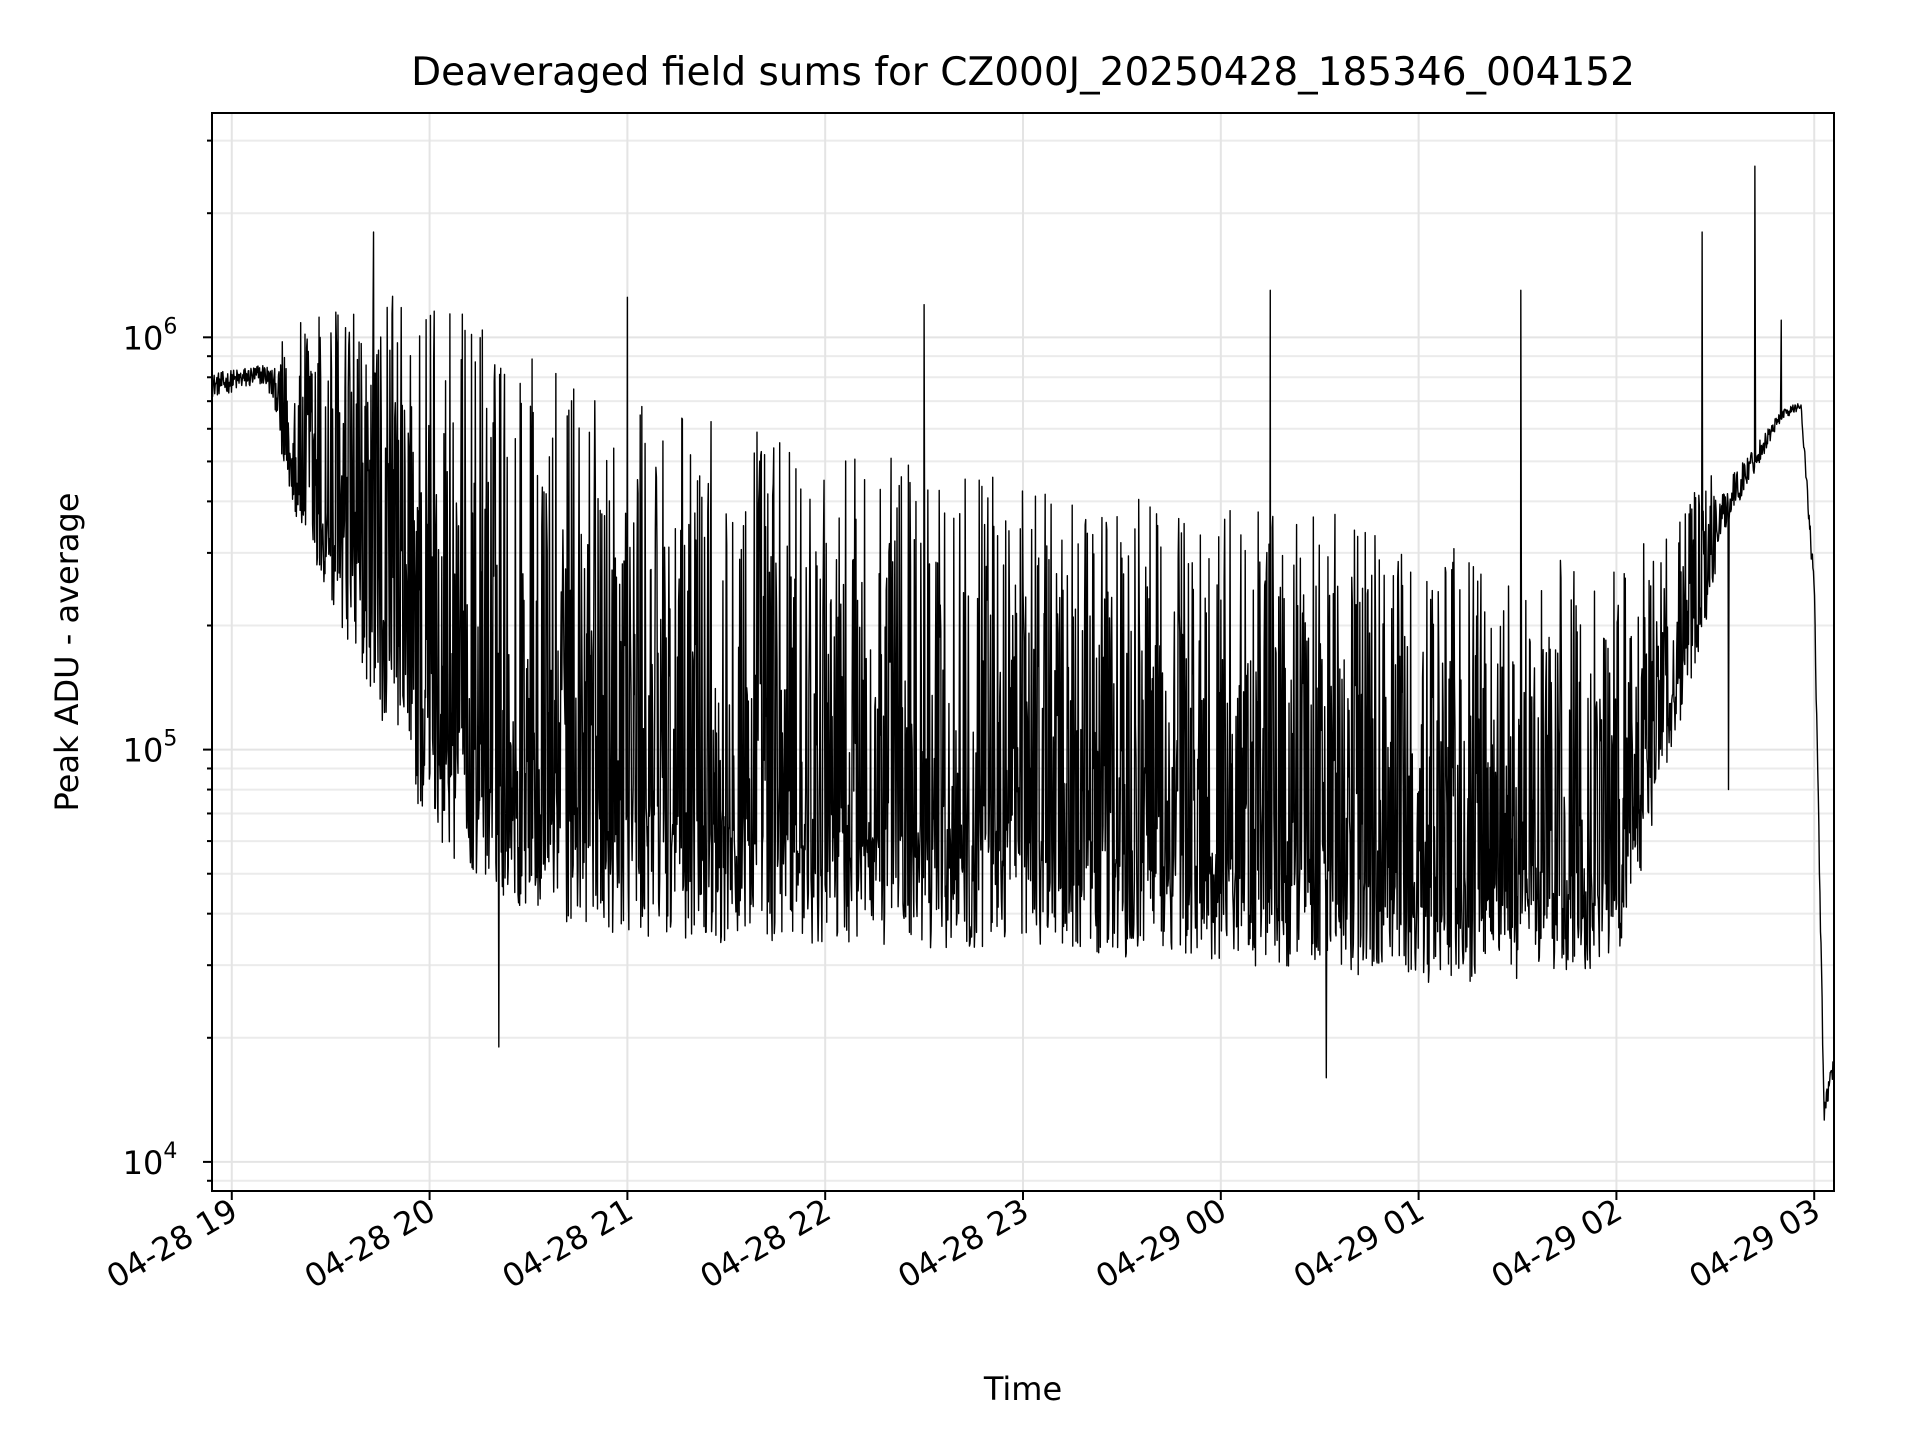 Image resolution: width=1920 pixels, height=1440 pixels. Describe the element at coordinates (150, 748) in the screenshot. I see `y-tick-label: 10⁵` at that location.